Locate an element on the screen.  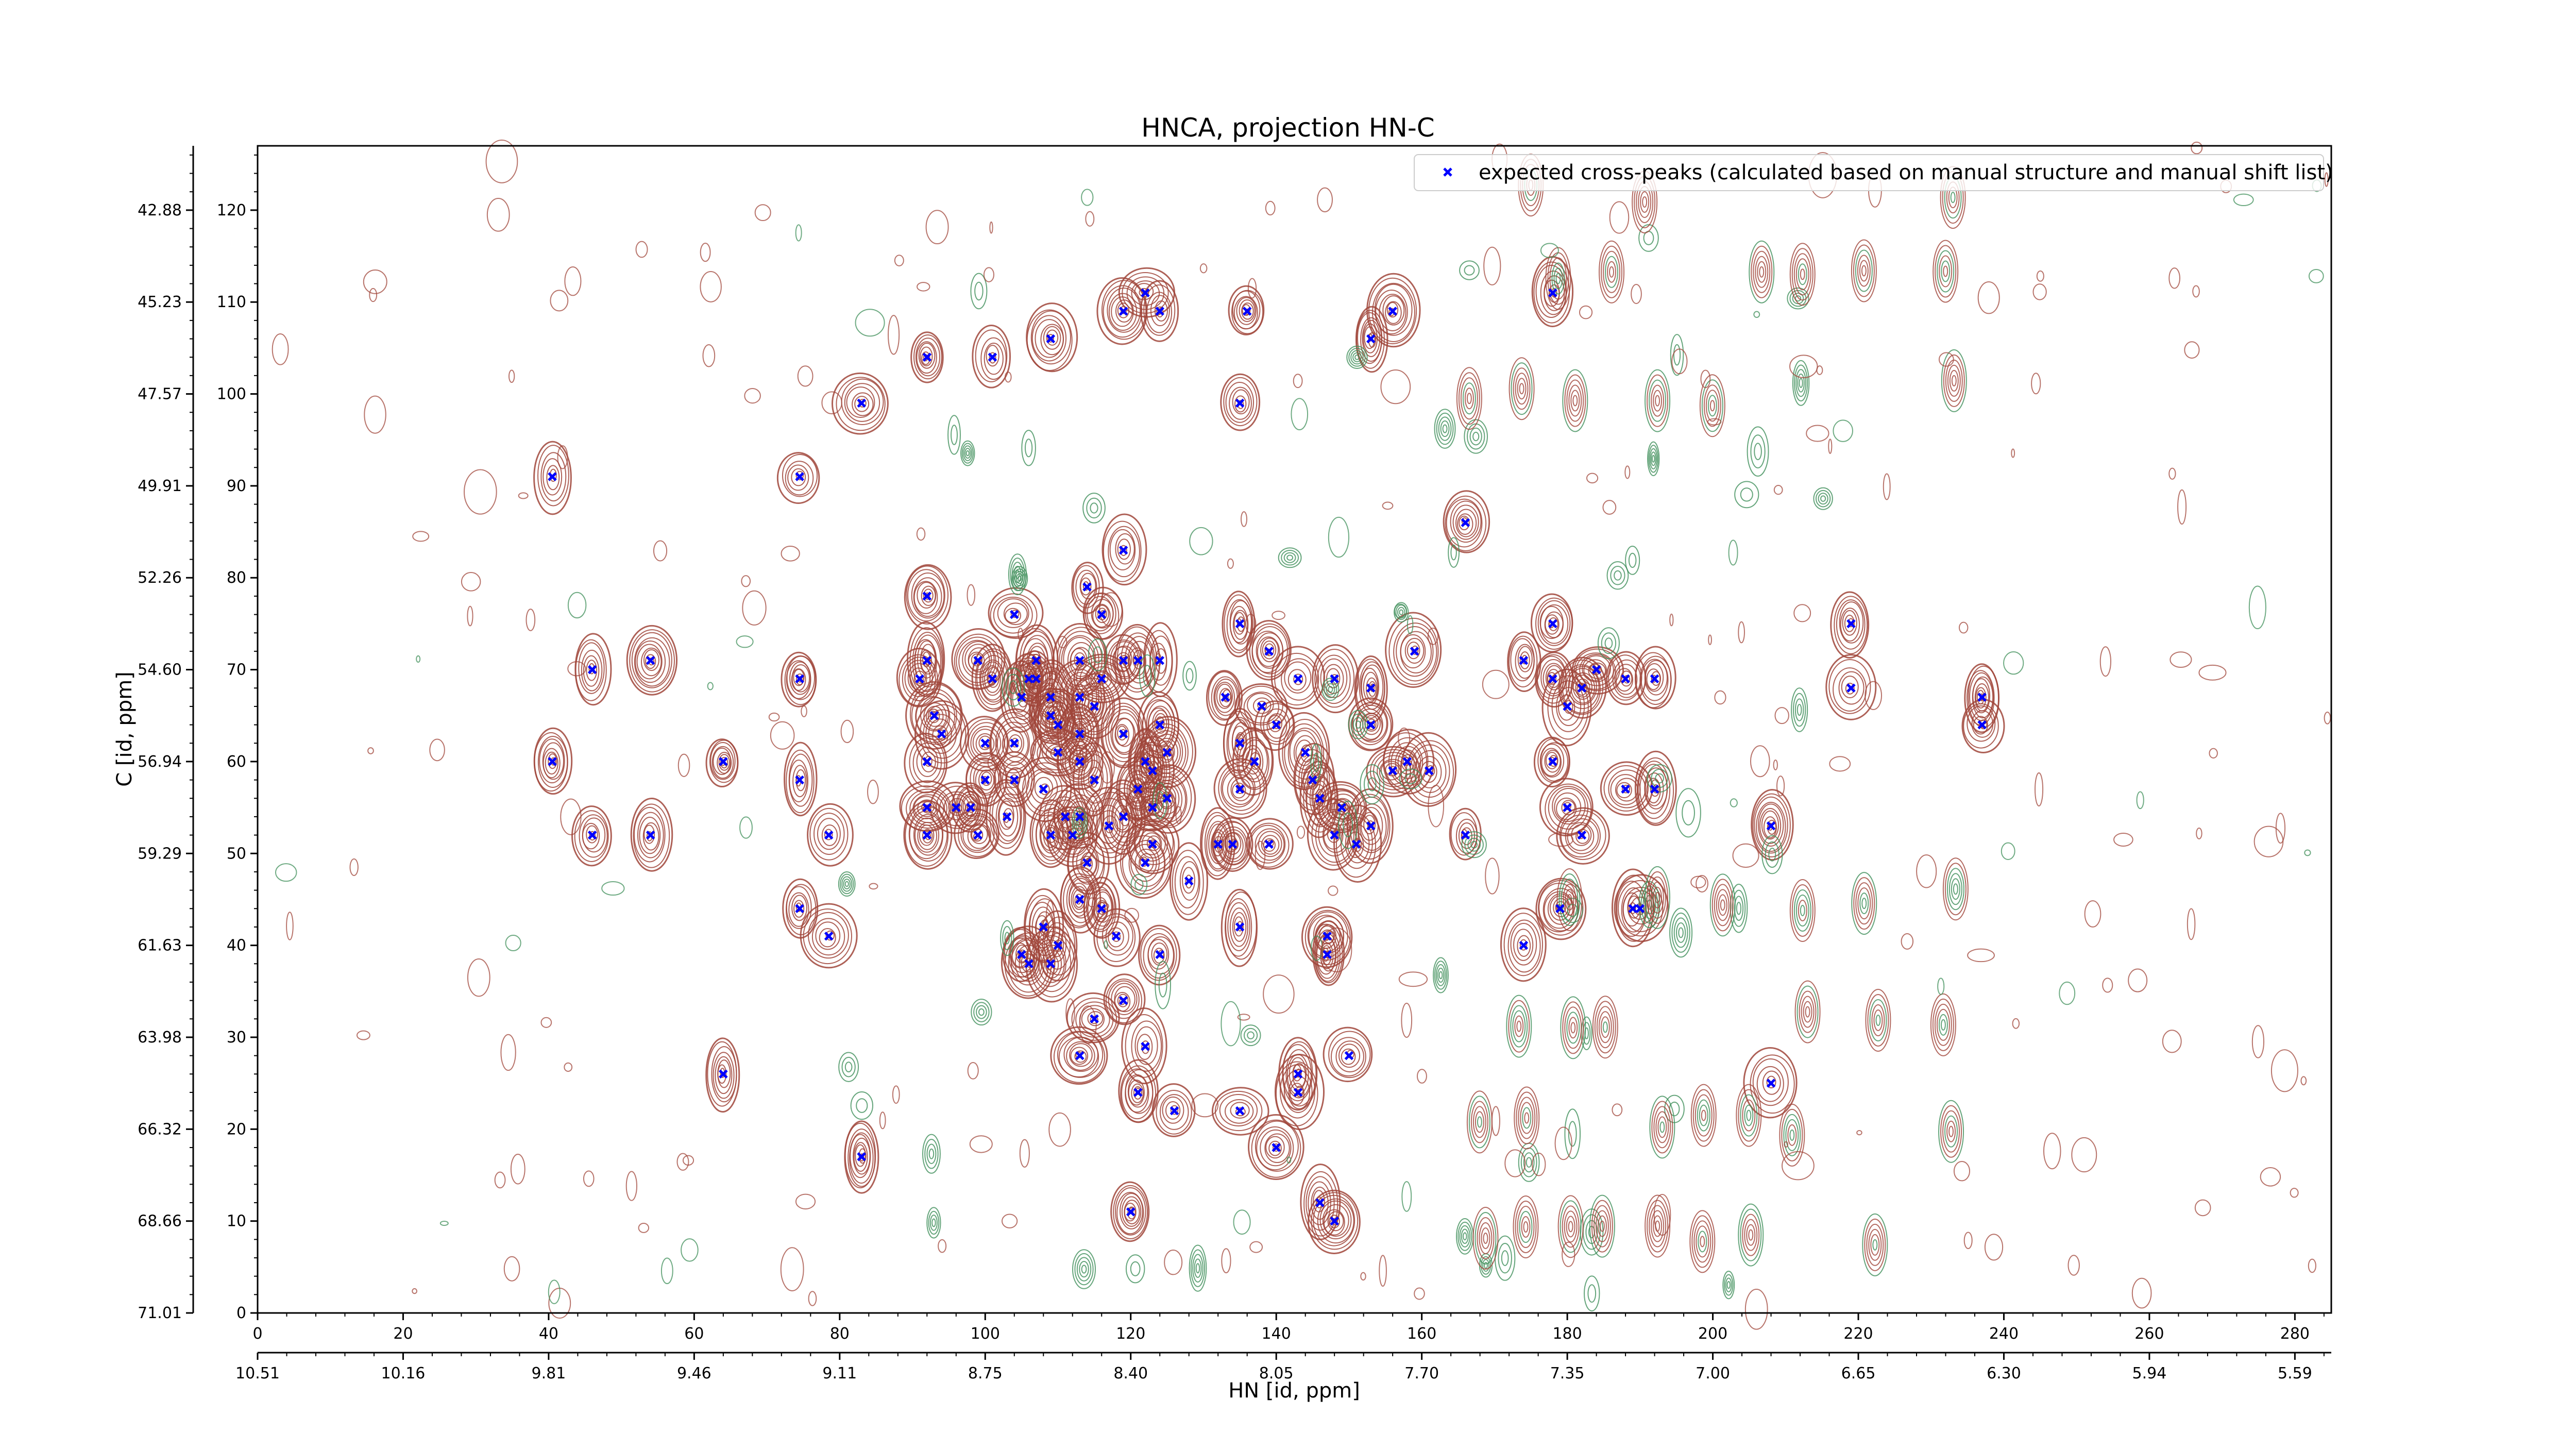
y-index-tick-label: 10 is located at coordinates (236, 1221).